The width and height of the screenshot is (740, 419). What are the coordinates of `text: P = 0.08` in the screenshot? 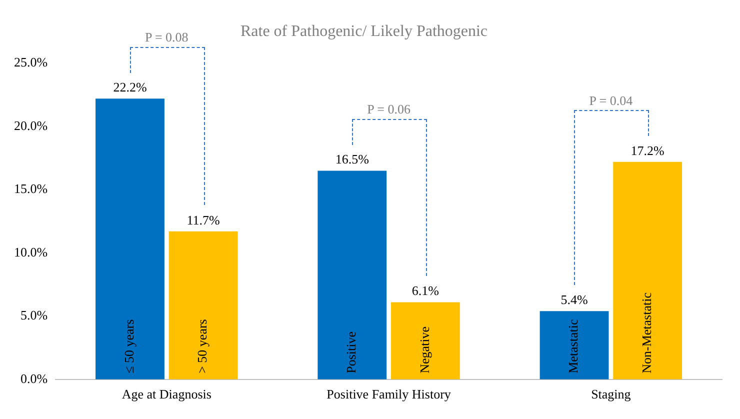 It's located at (166, 37).